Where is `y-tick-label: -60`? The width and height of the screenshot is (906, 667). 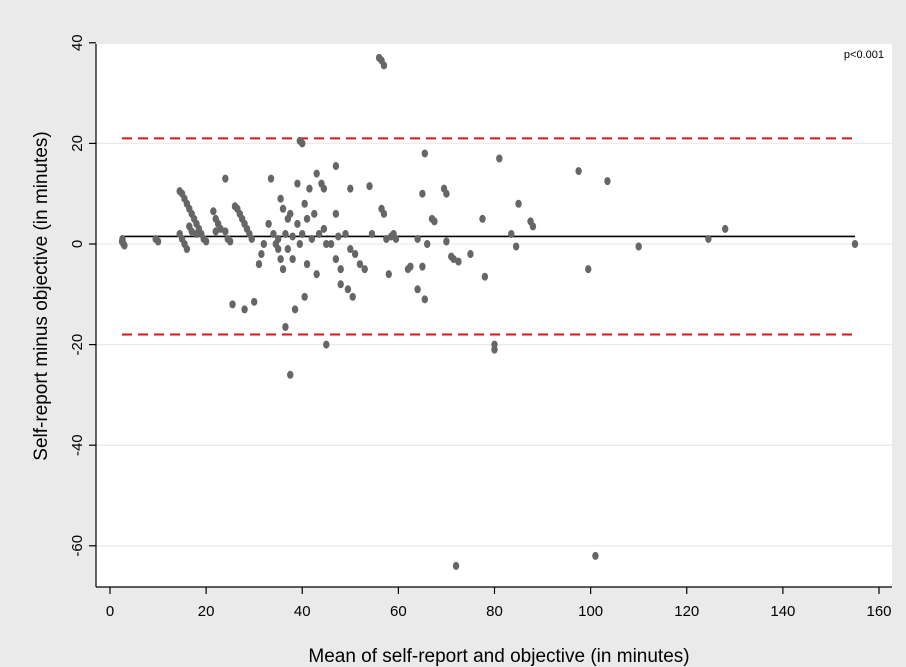
y-tick-label: -60 is located at coordinates (77, 546).